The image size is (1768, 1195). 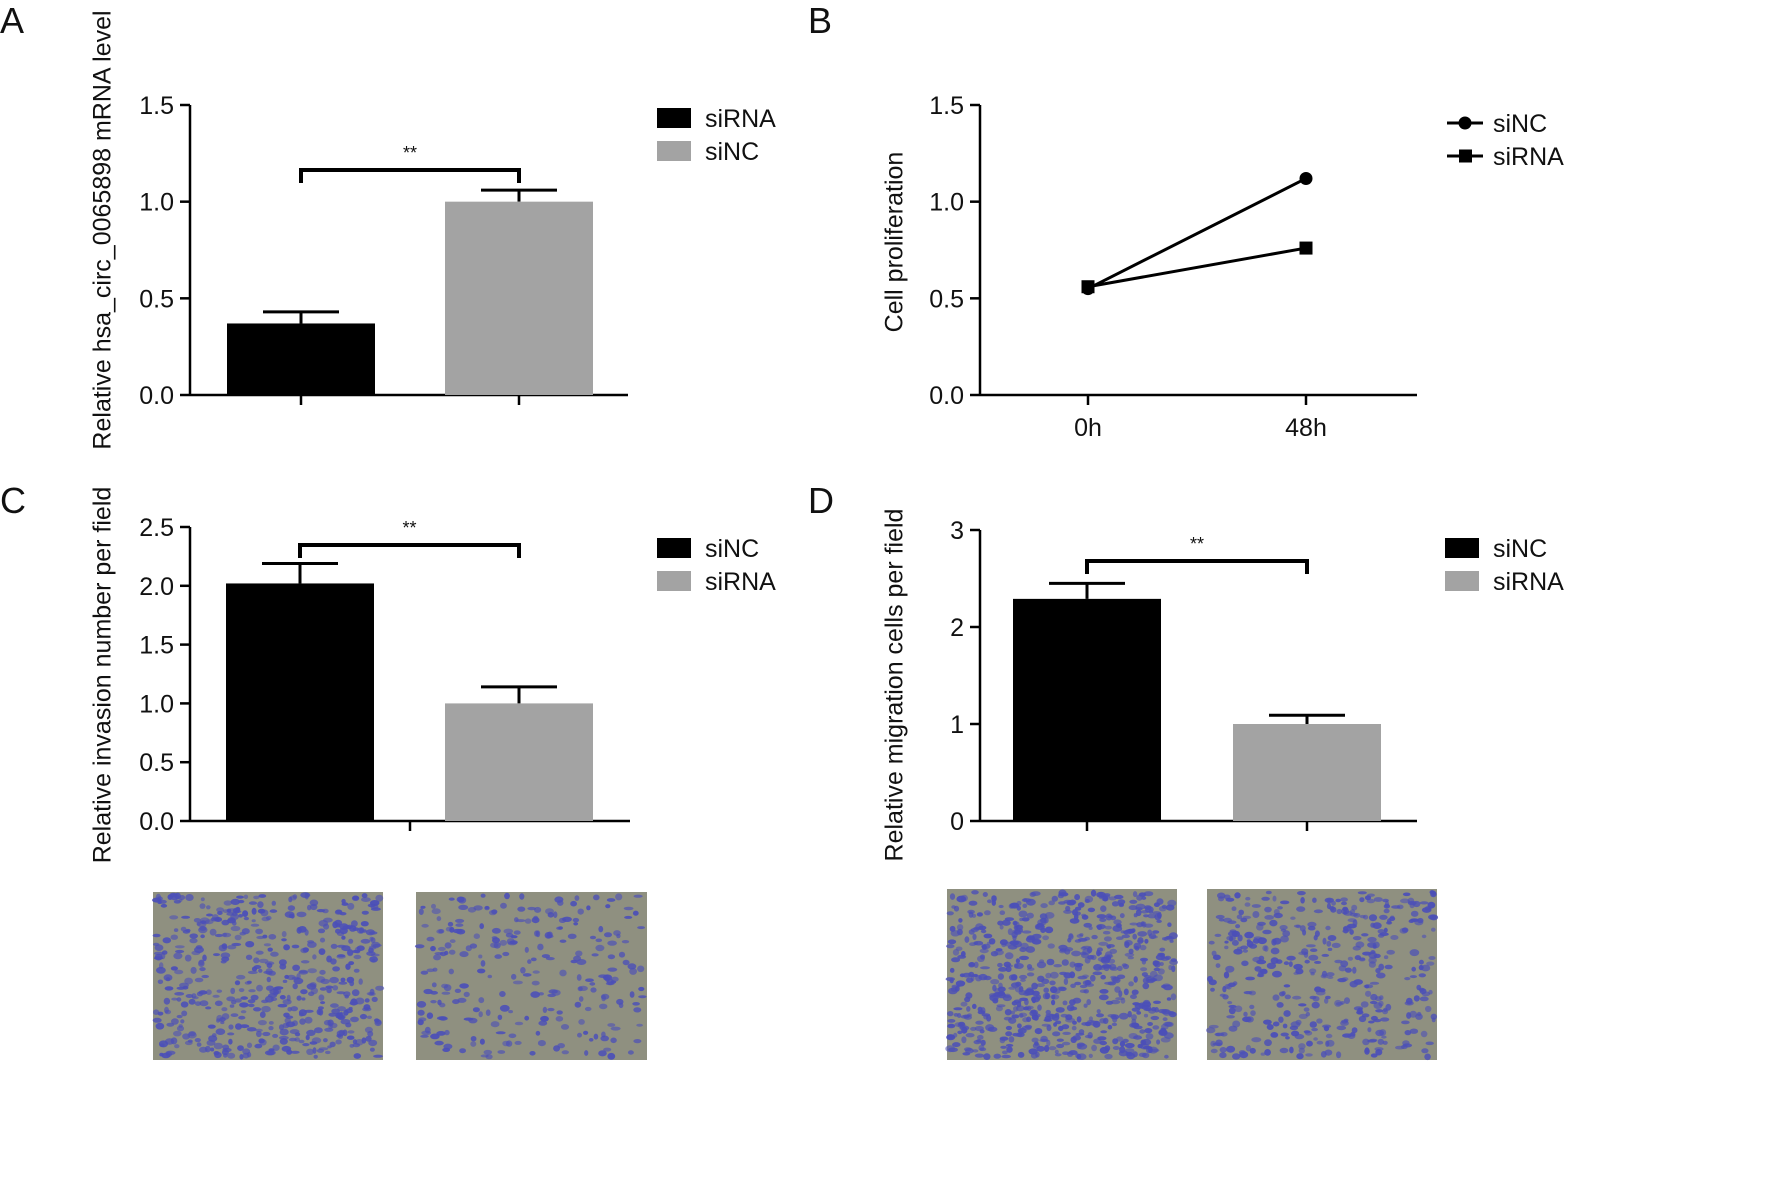 I want to click on y-tick-label-b: 0.5, so click(x=946, y=299).